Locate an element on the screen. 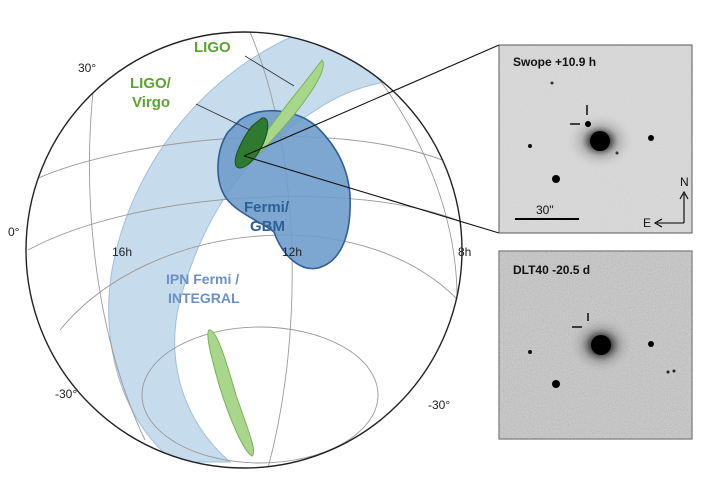 Image resolution: width=712 pixels, height=480 pixels. ligo-virgo-region is located at coordinates (251, 143).